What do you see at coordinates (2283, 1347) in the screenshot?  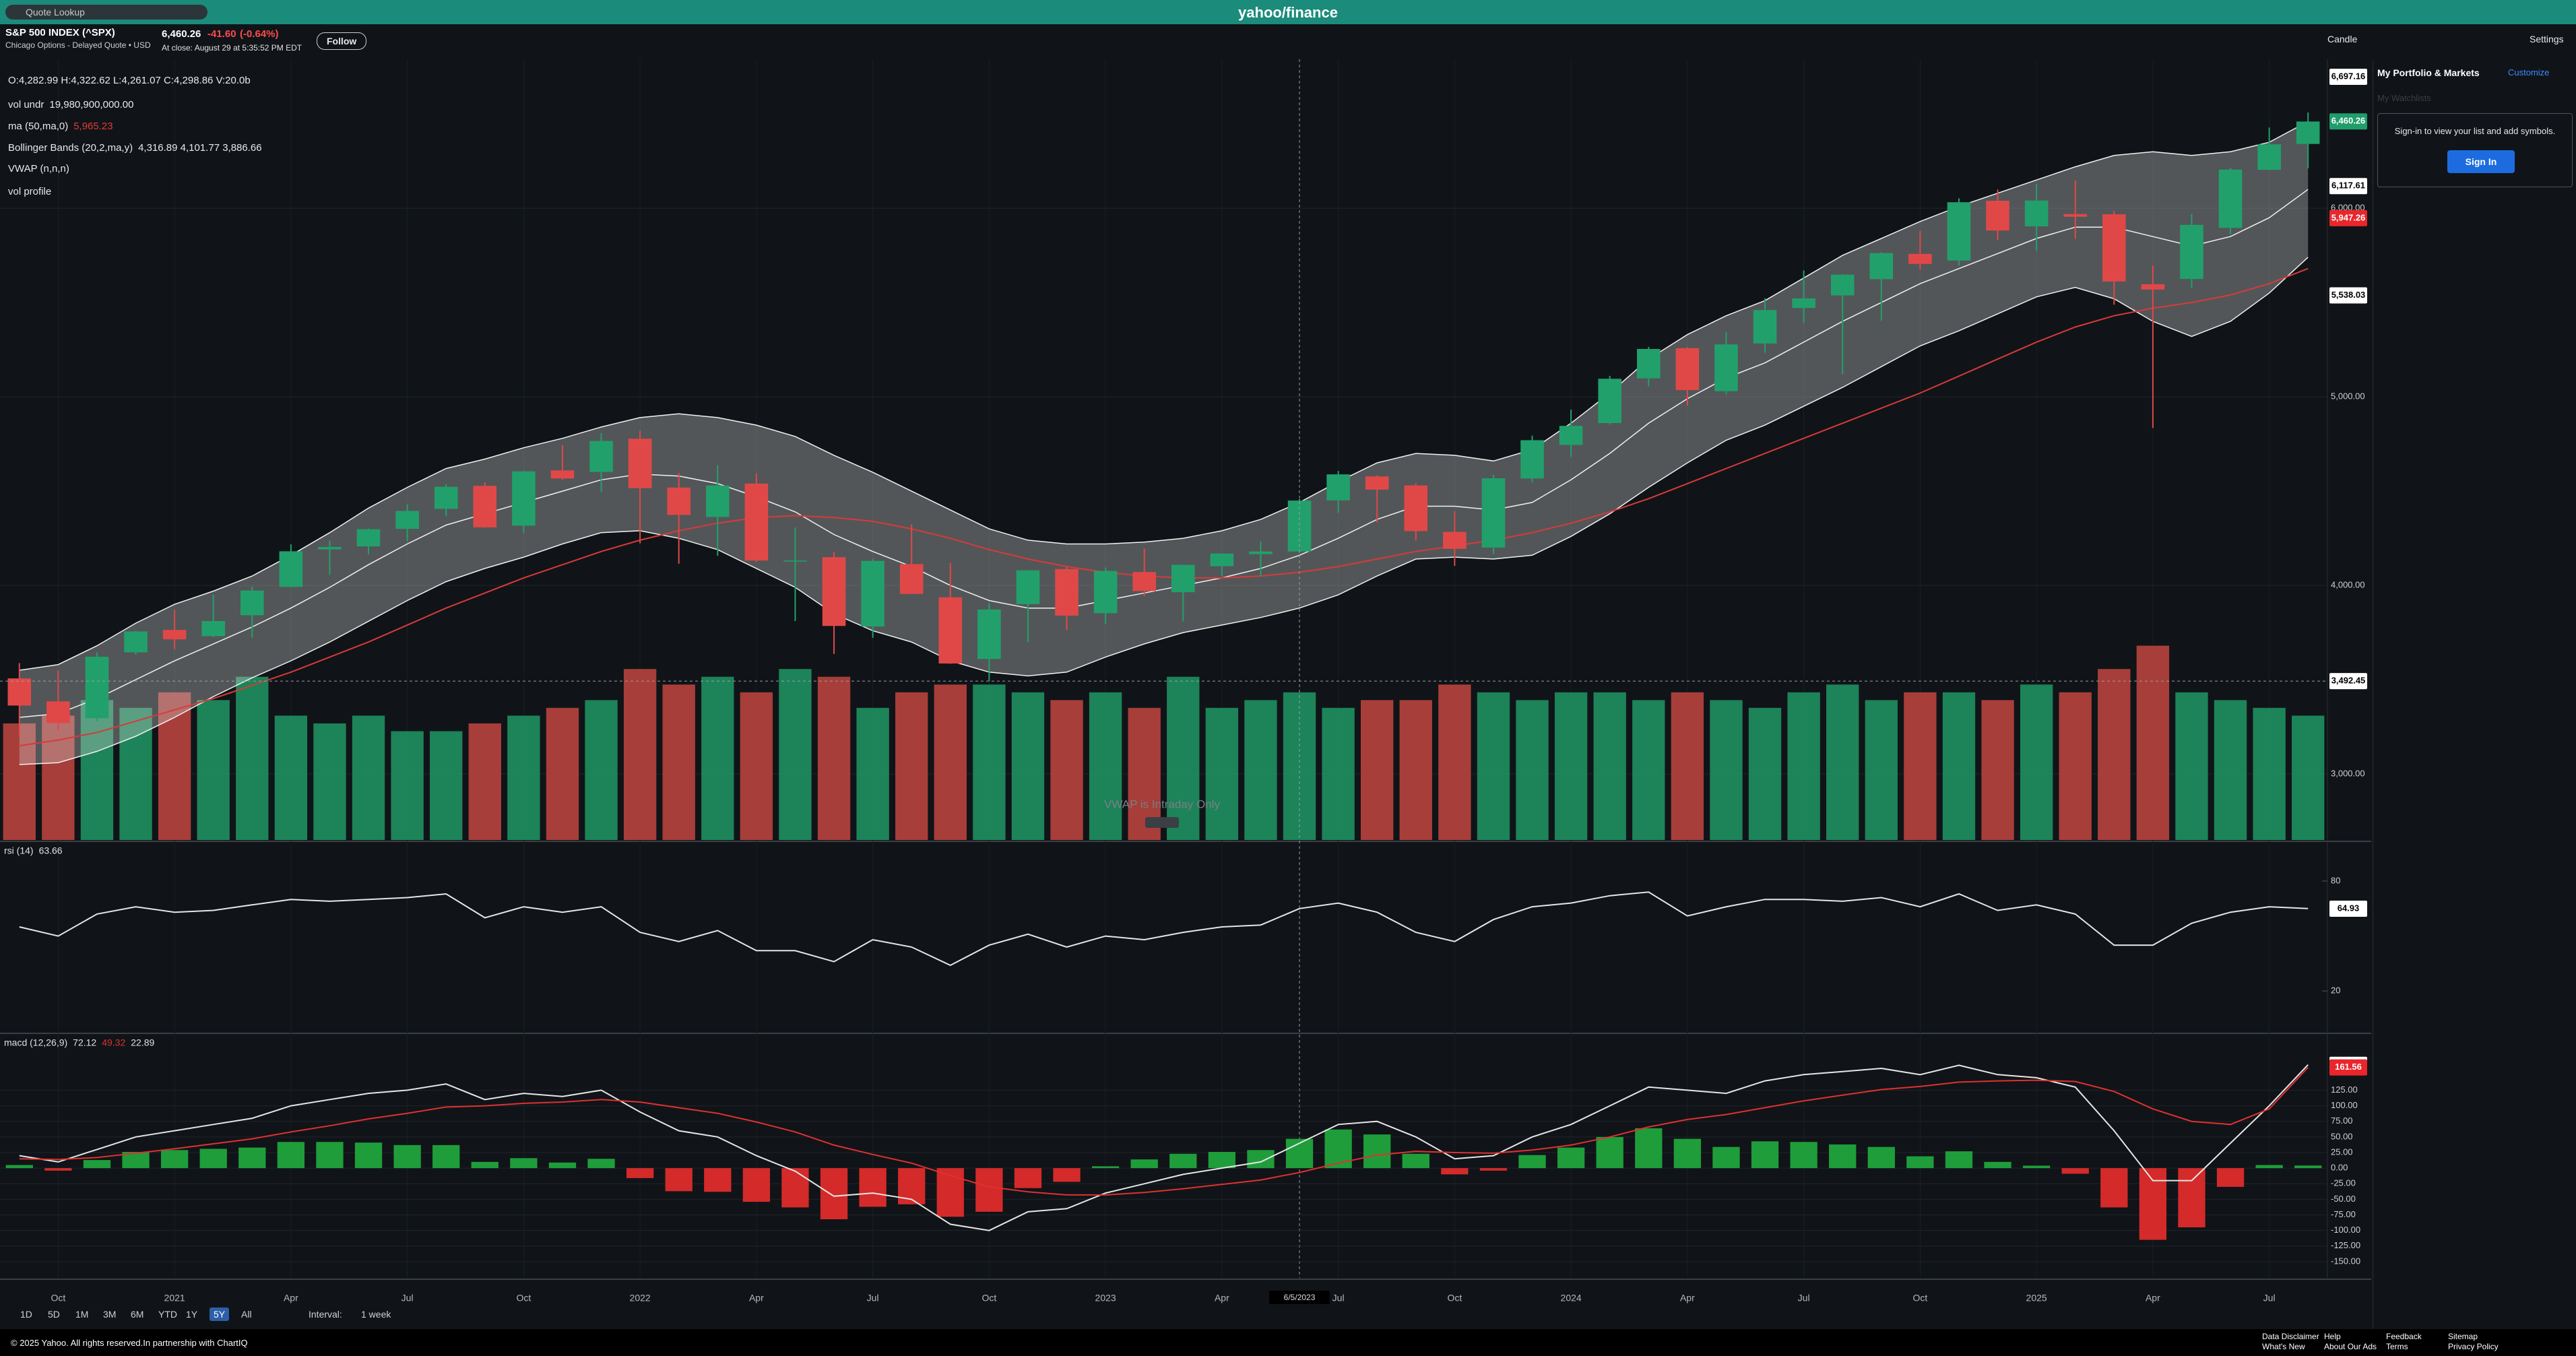 I see `footer-link: What's New` at bounding box center [2283, 1347].